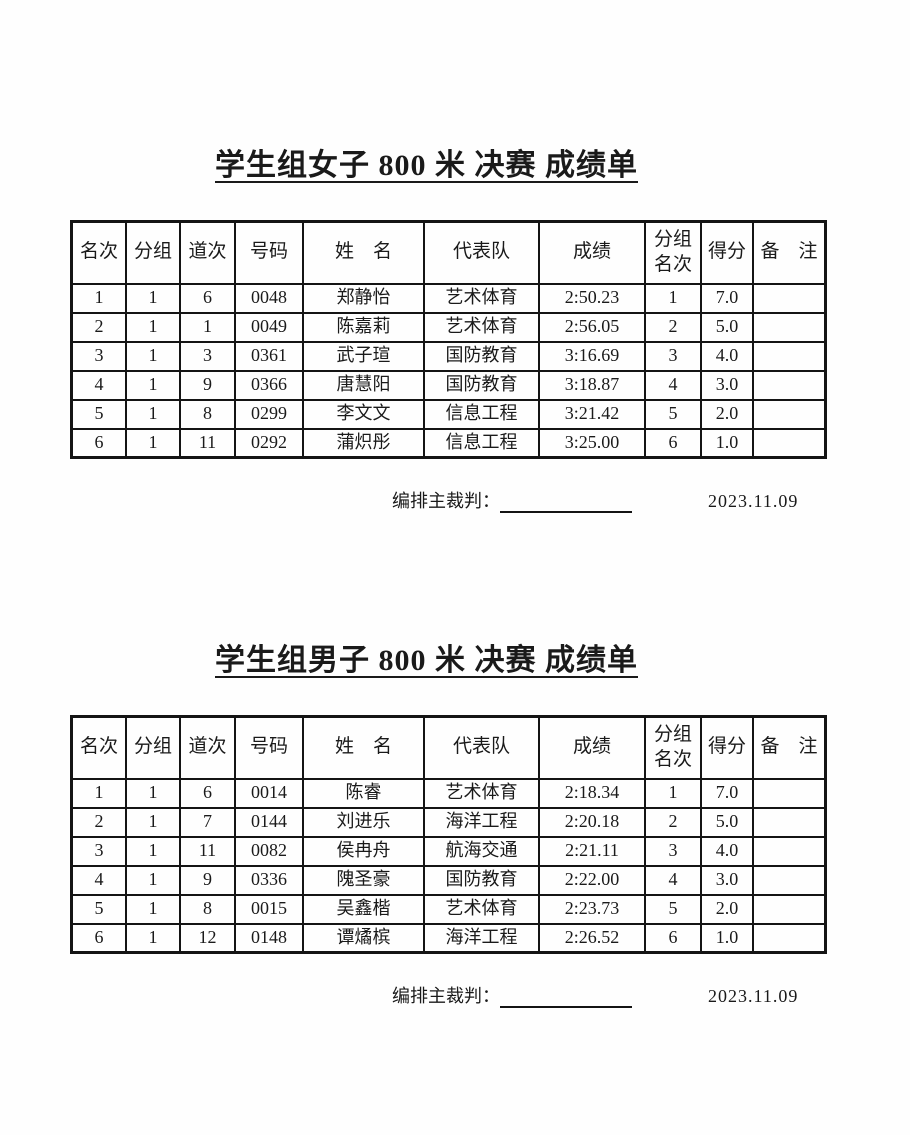  What do you see at coordinates (269, 385) in the screenshot?
I see `table-cell: 0366` at bounding box center [269, 385].